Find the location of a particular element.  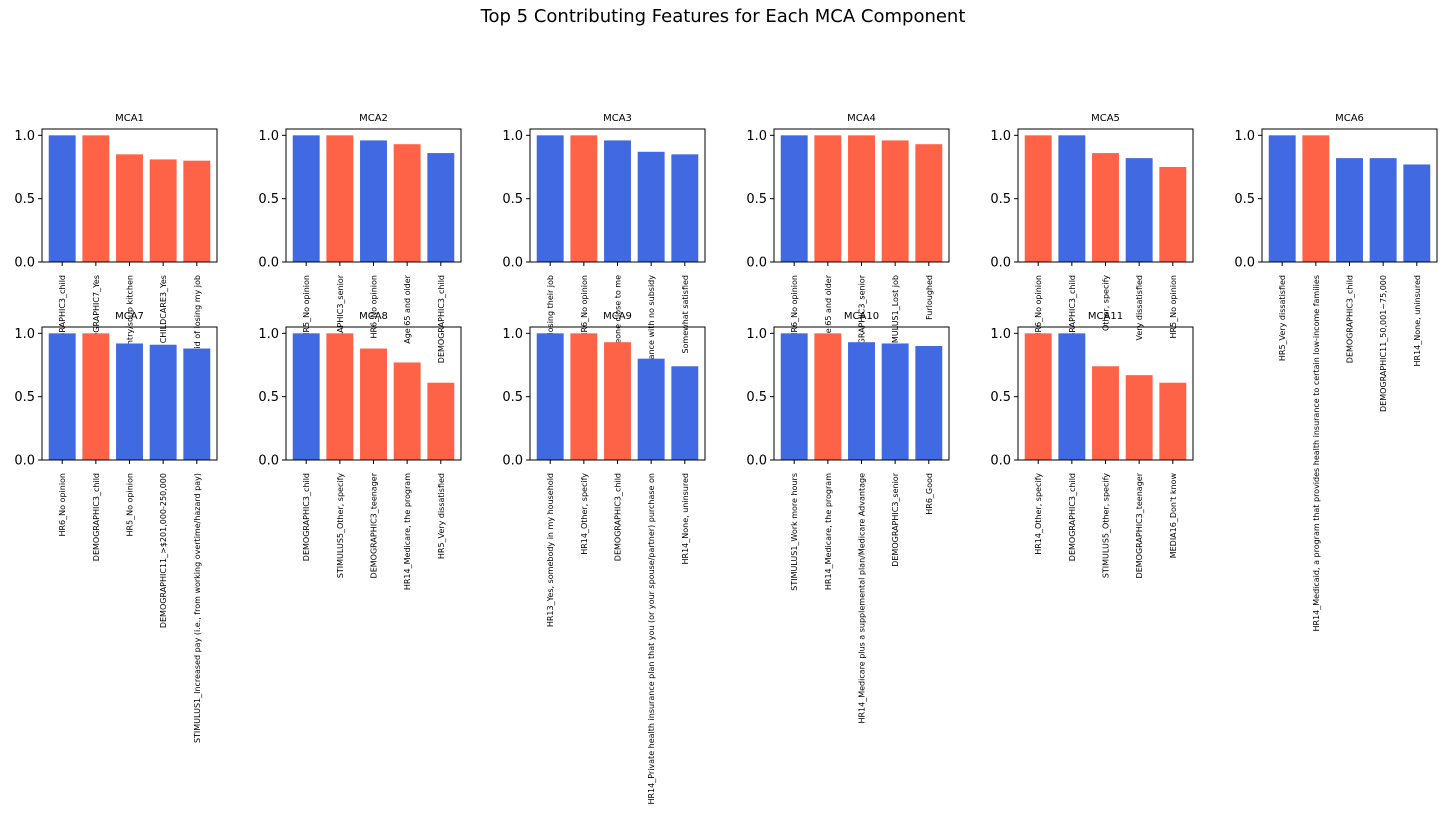

x-tick-label: Somewhat satisfied is located at coordinates (685, 314).